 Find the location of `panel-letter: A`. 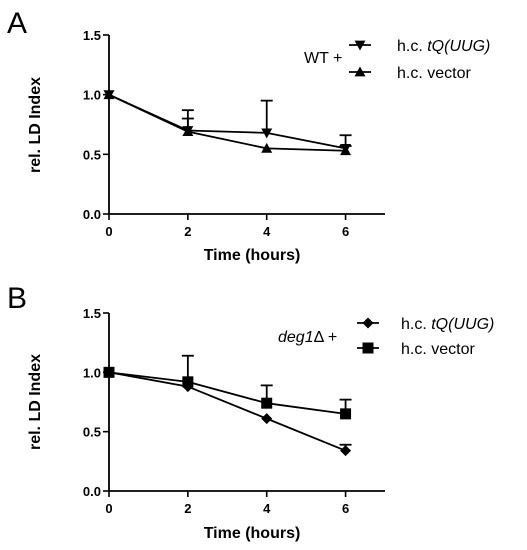

panel-letter: A is located at coordinates (17, 23).